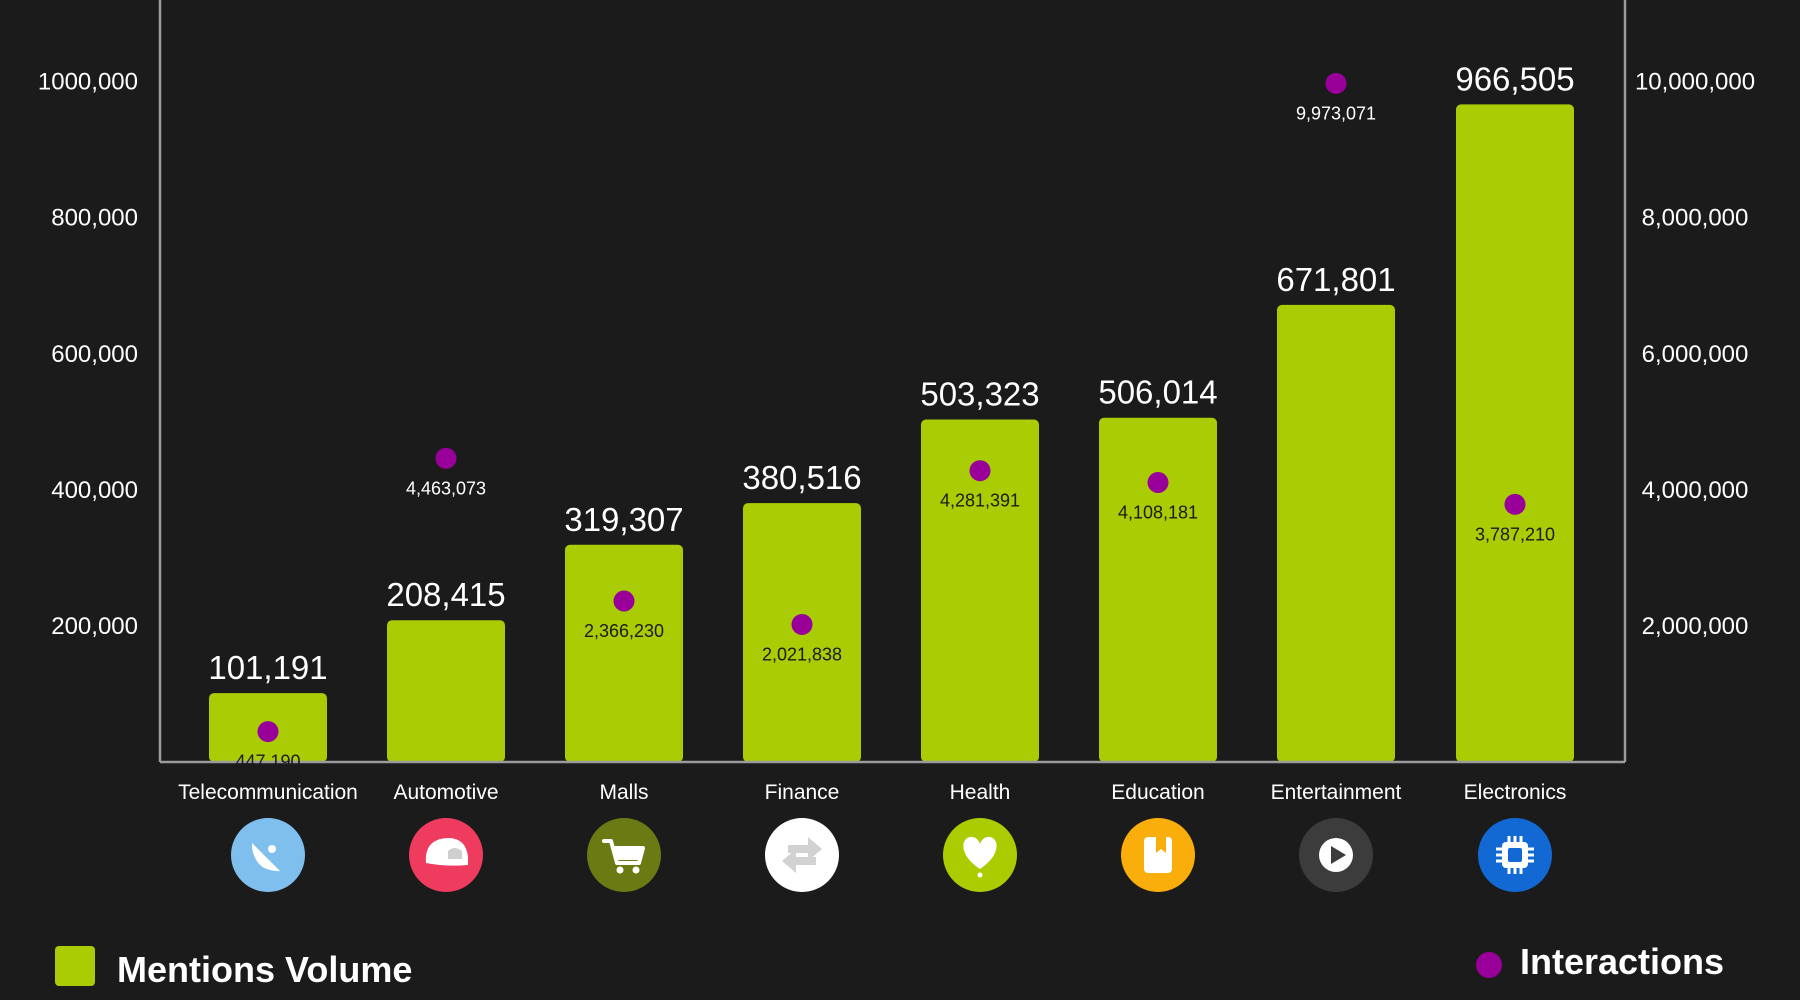 This screenshot has height=1000, width=1800. I want to click on transfer-arrows-icon, so click(802, 855).